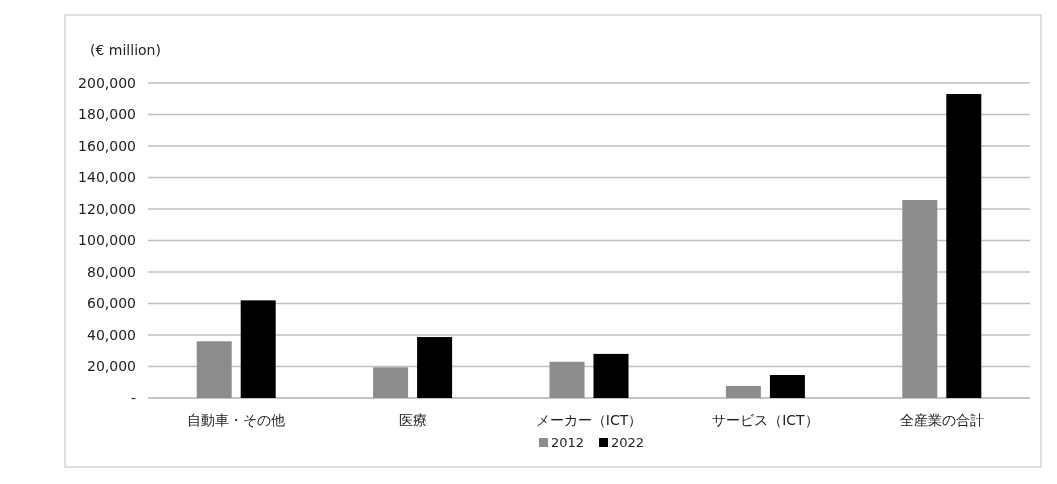 This screenshot has height=484, width=1057. What do you see at coordinates (111, 334) in the screenshot?
I see `y-tick-label: 40,000` at bounding box center [111, 334].